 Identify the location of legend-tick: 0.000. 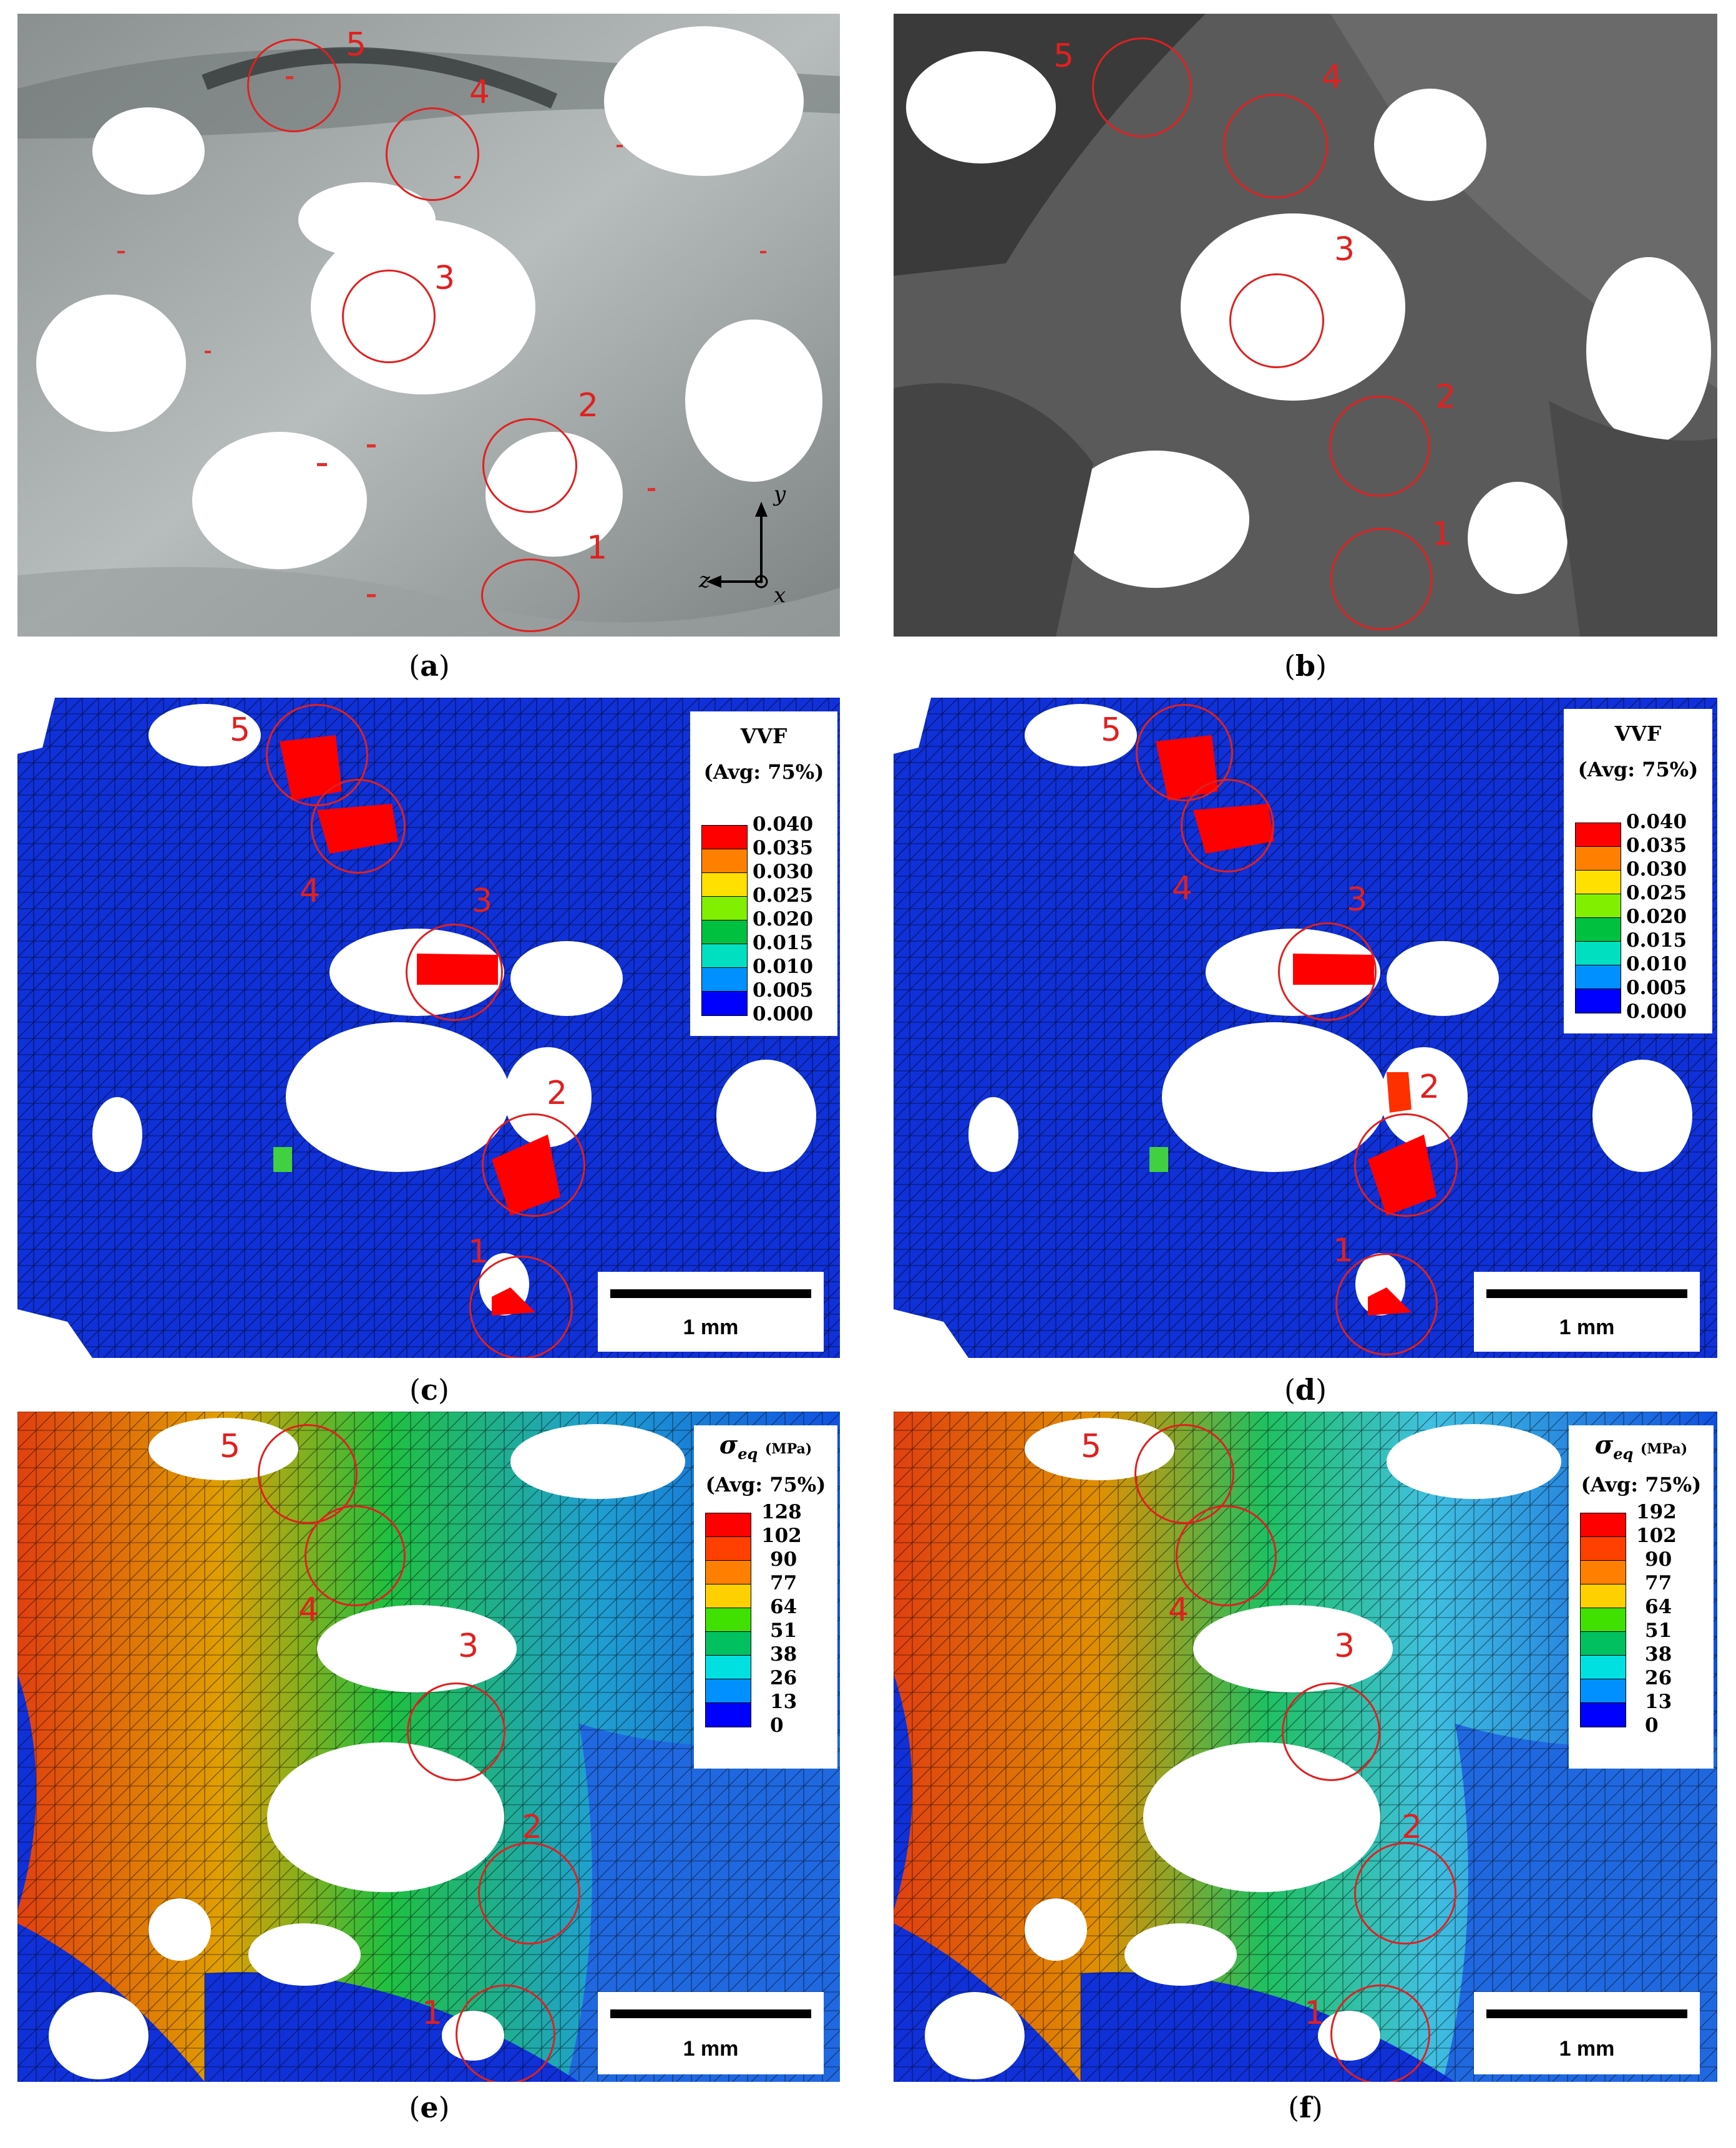
(1657, 1011).